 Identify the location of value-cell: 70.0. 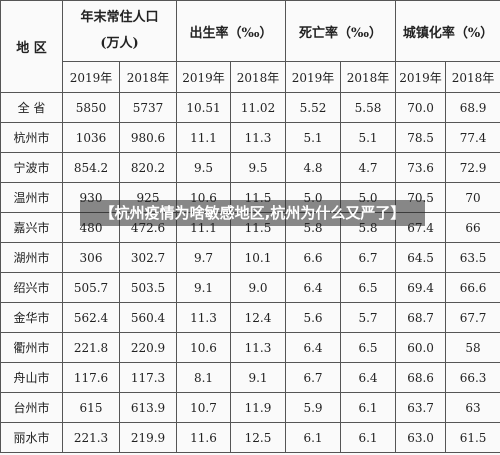
(421, 107).